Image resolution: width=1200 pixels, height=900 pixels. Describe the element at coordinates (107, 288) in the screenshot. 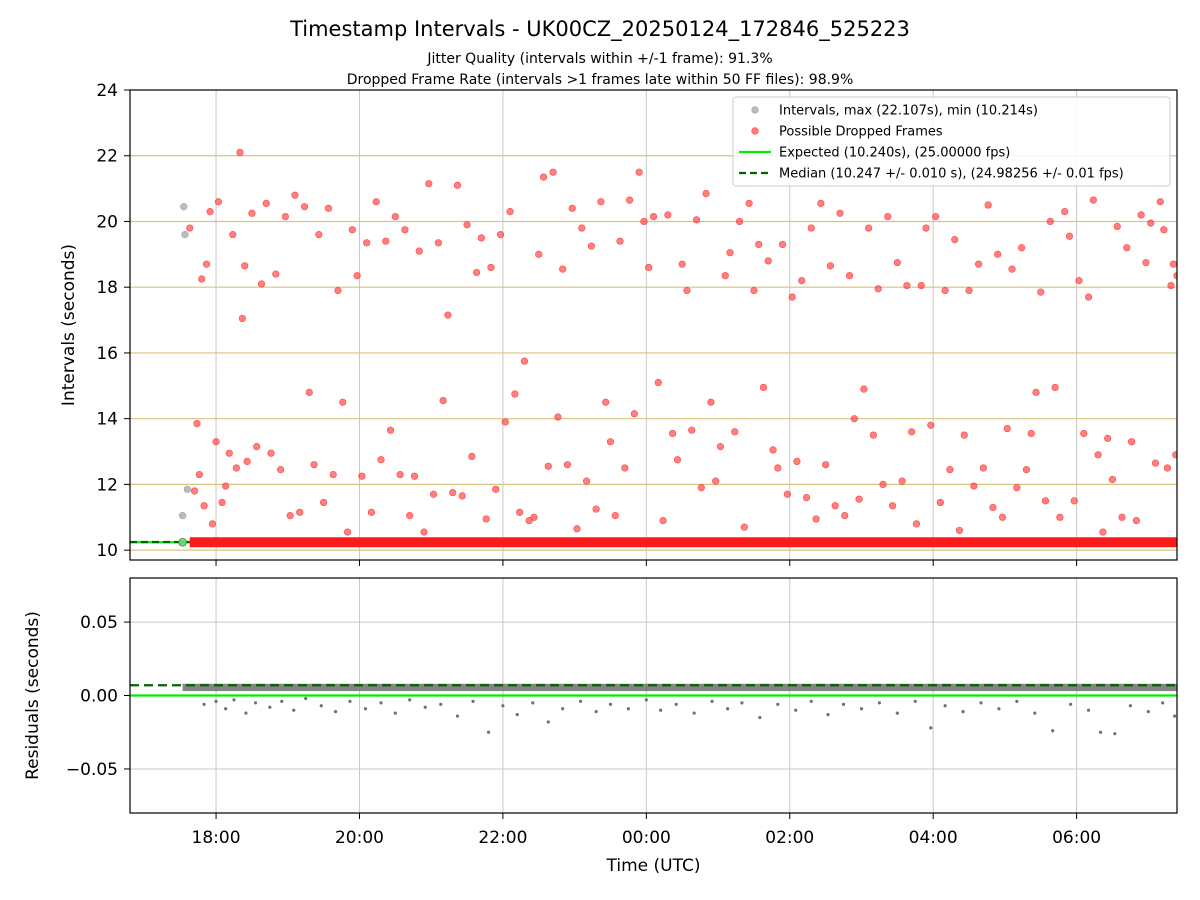

I see `intervals-y-tick-label: 18` at that location.